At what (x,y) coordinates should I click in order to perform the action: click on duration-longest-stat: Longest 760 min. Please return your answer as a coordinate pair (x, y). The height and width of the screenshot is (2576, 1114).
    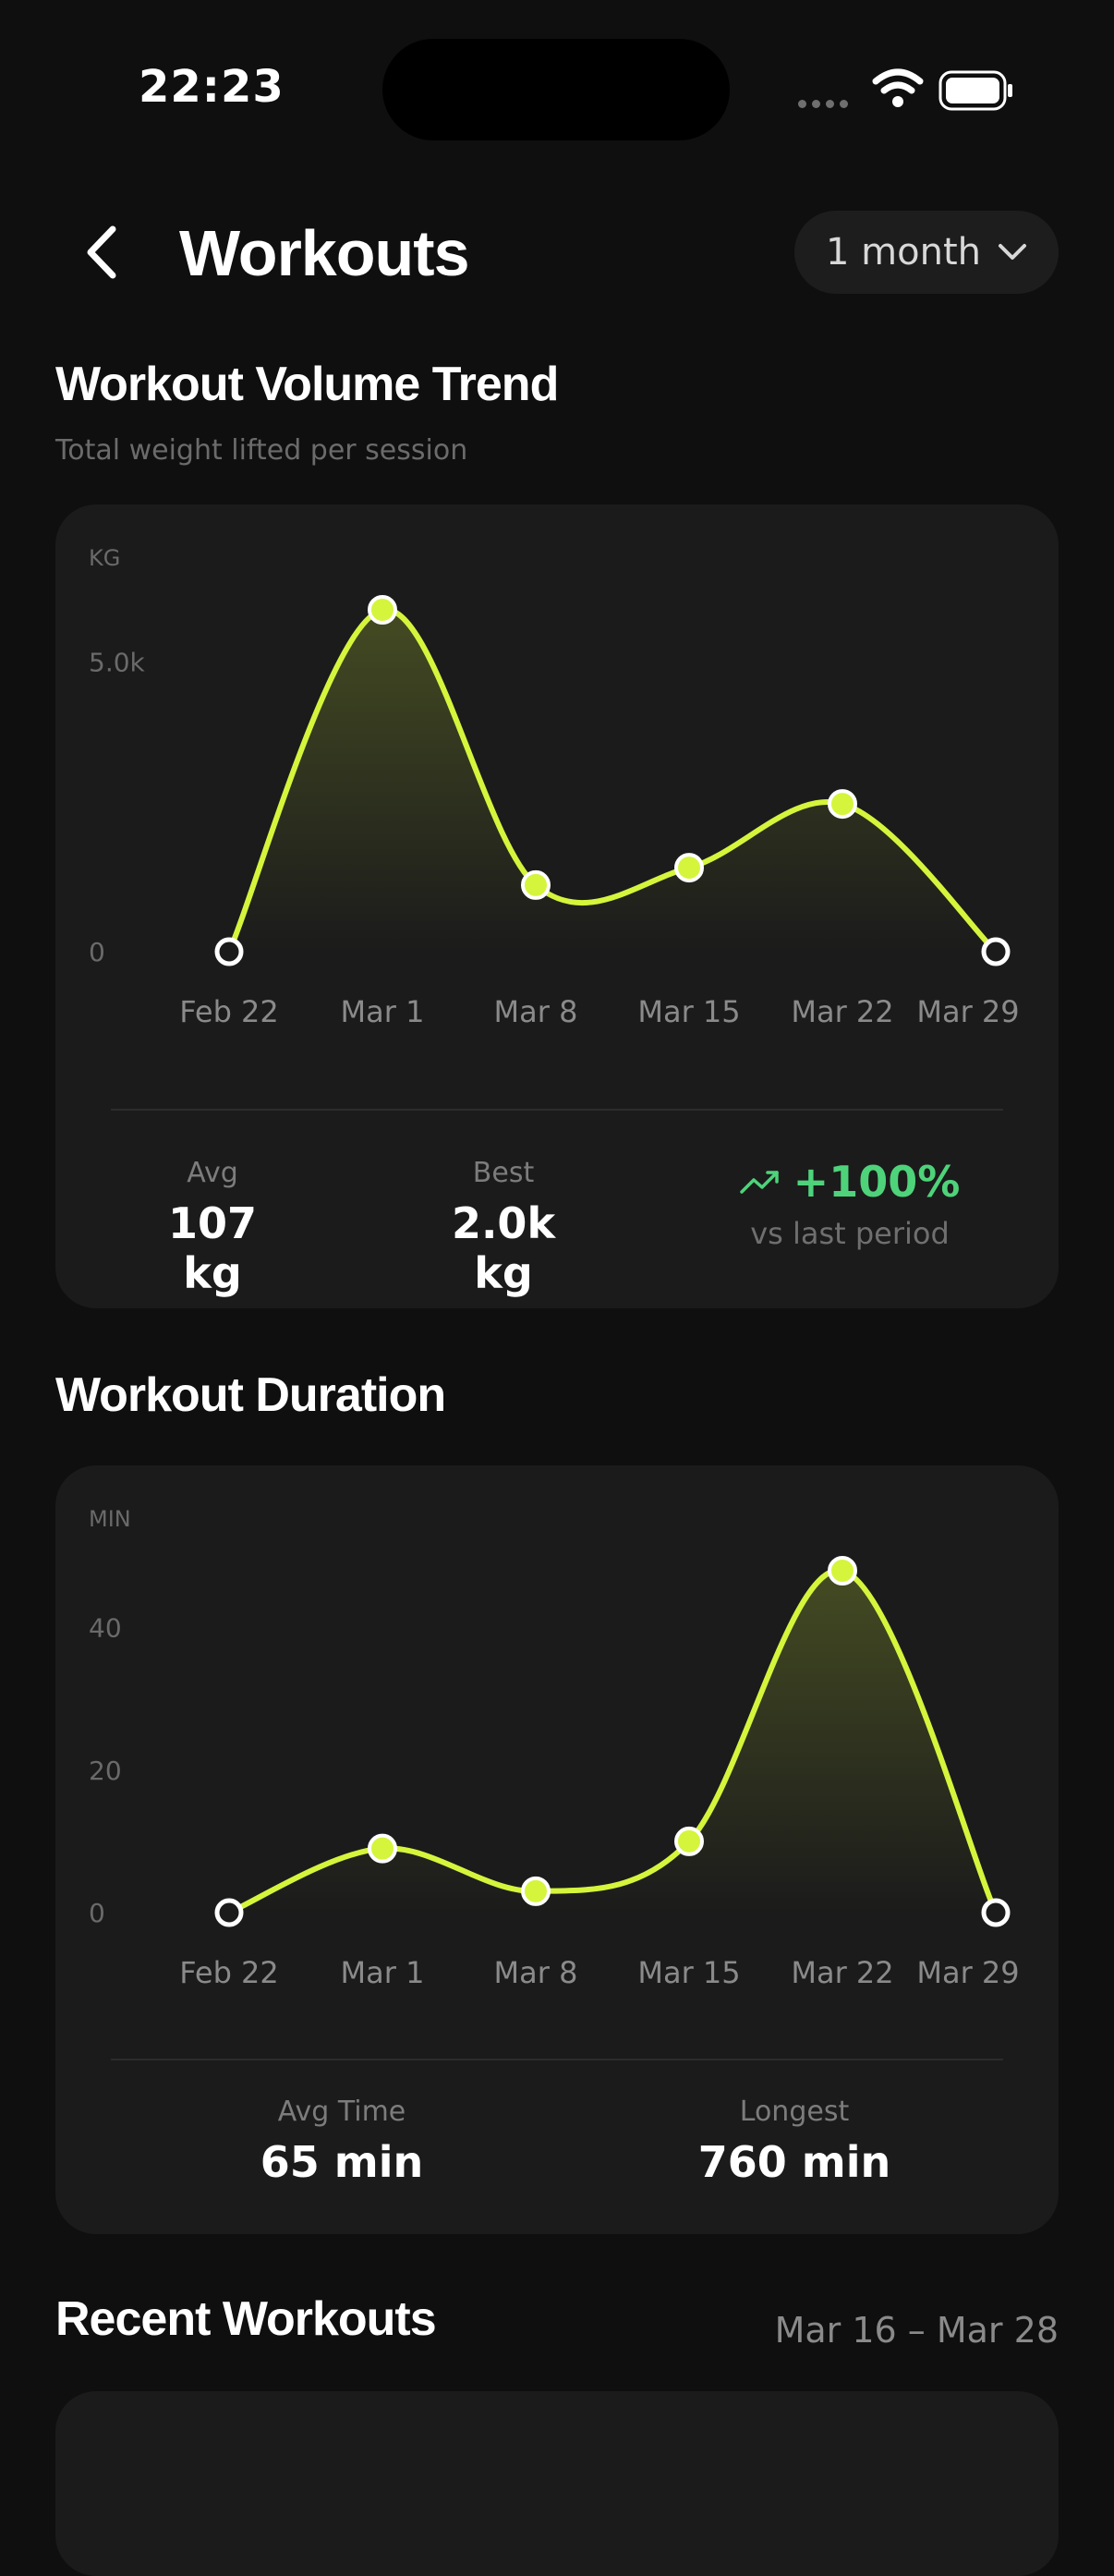
    Looking at the image, I should click on (794, 2141).